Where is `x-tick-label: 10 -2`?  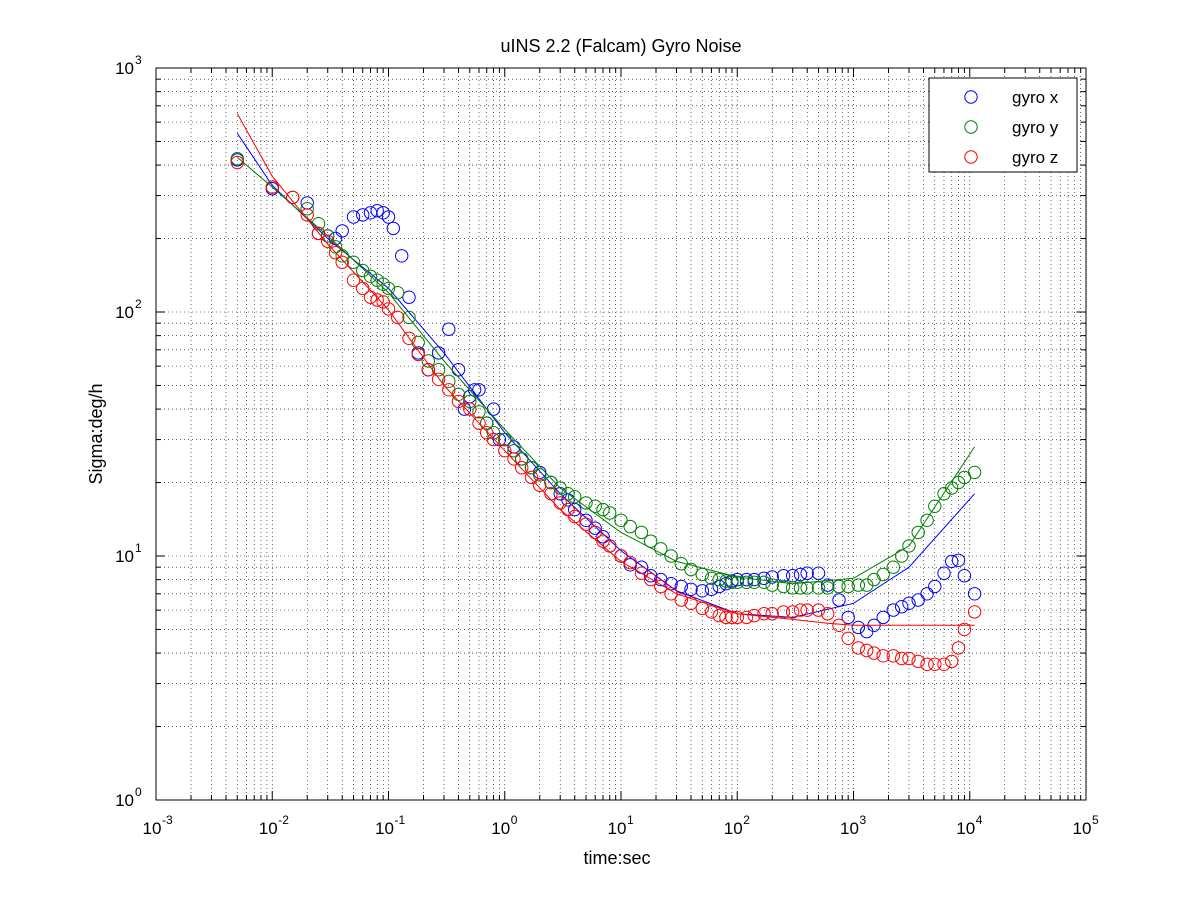
x-tick-label: 10 -2 is located at coordinates (274, 825).